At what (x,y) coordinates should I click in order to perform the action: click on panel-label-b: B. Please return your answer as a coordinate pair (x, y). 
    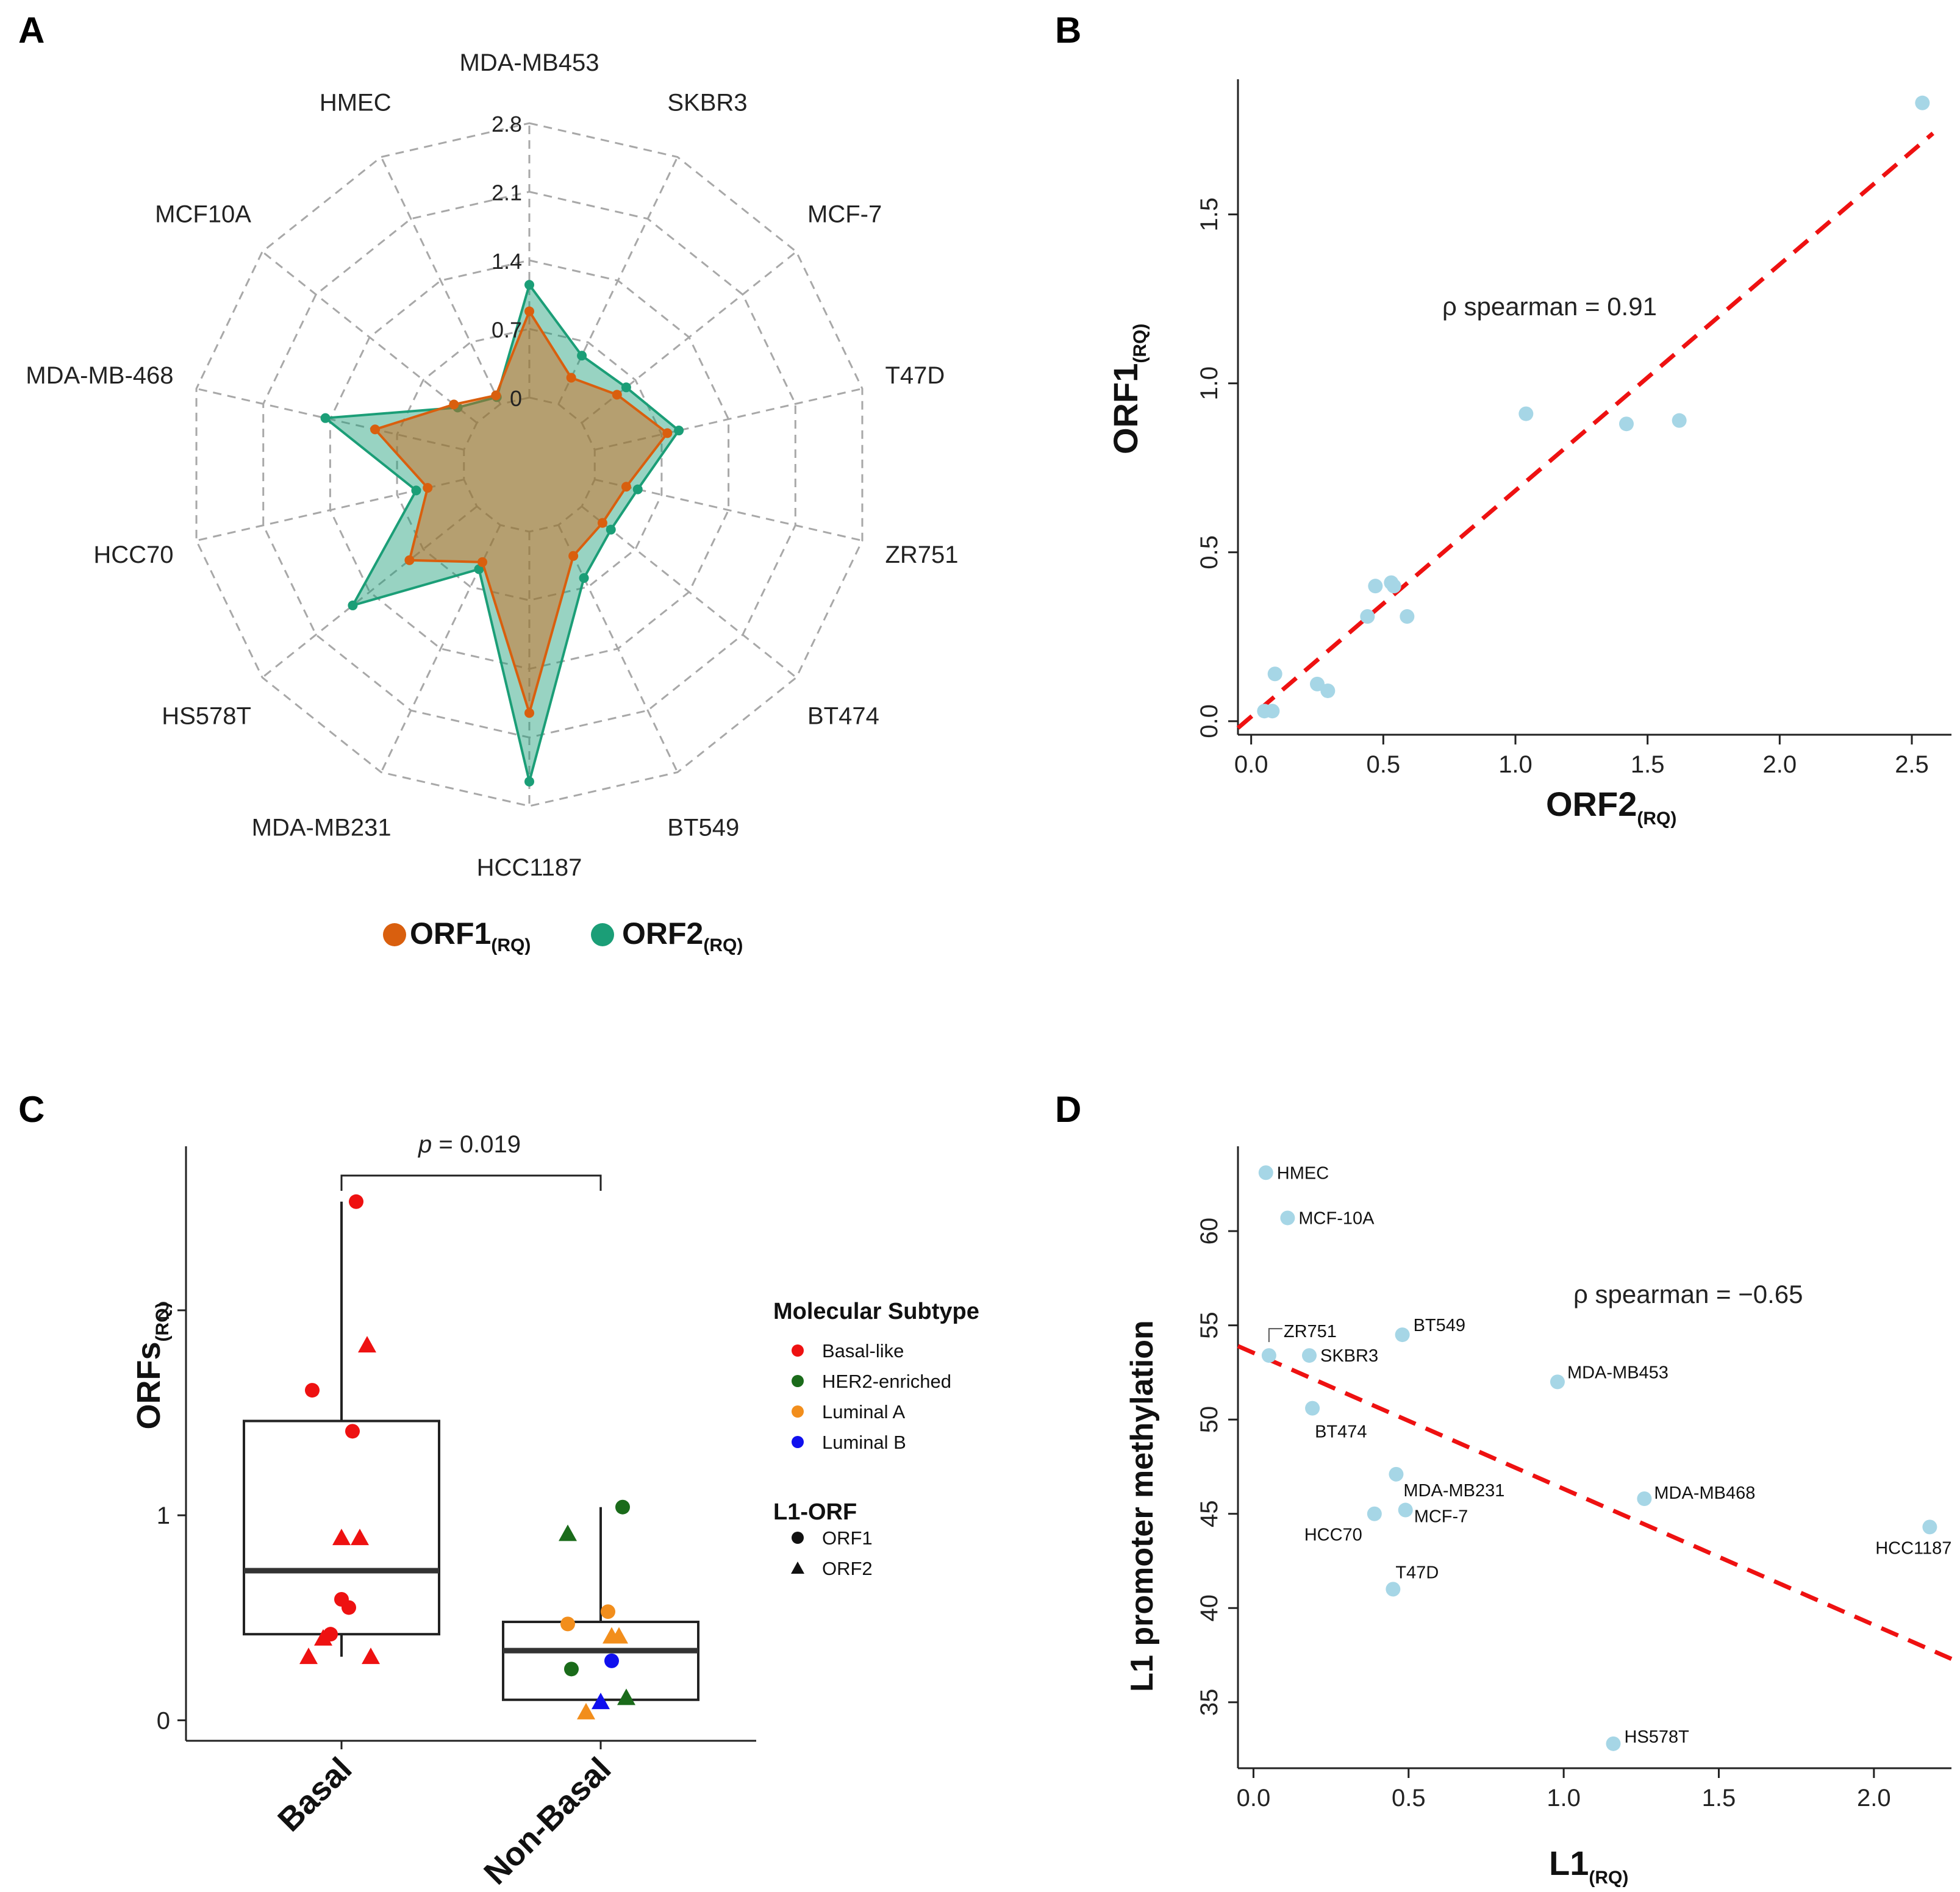
    Looking at the image, I should click on (1068, 31).